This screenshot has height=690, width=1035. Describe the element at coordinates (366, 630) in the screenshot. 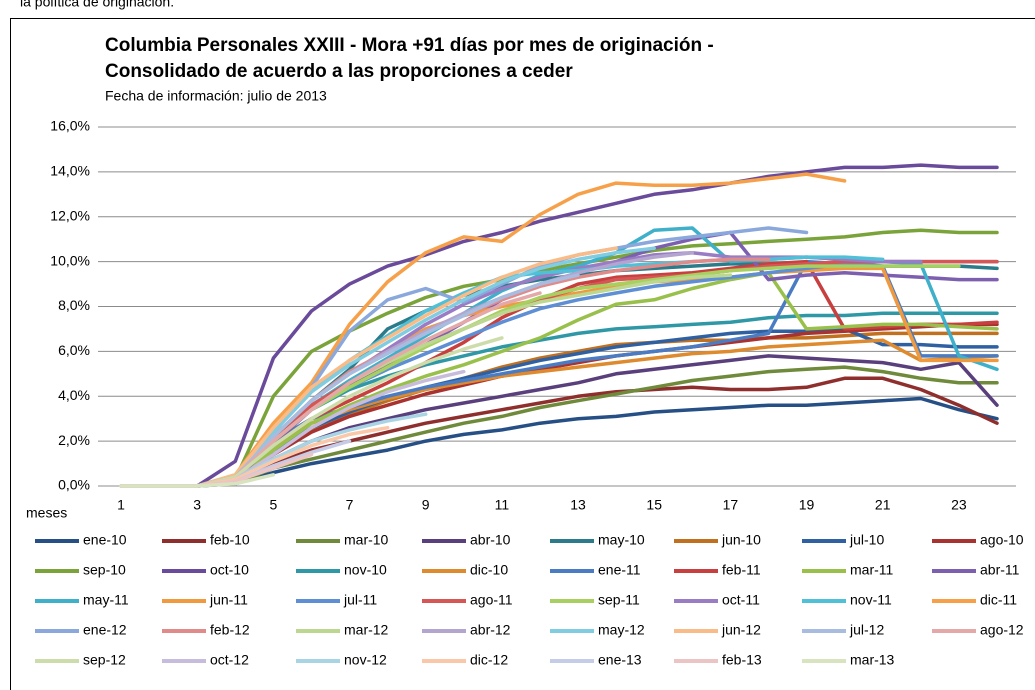

I see `legend-label: mar-12` at that location.